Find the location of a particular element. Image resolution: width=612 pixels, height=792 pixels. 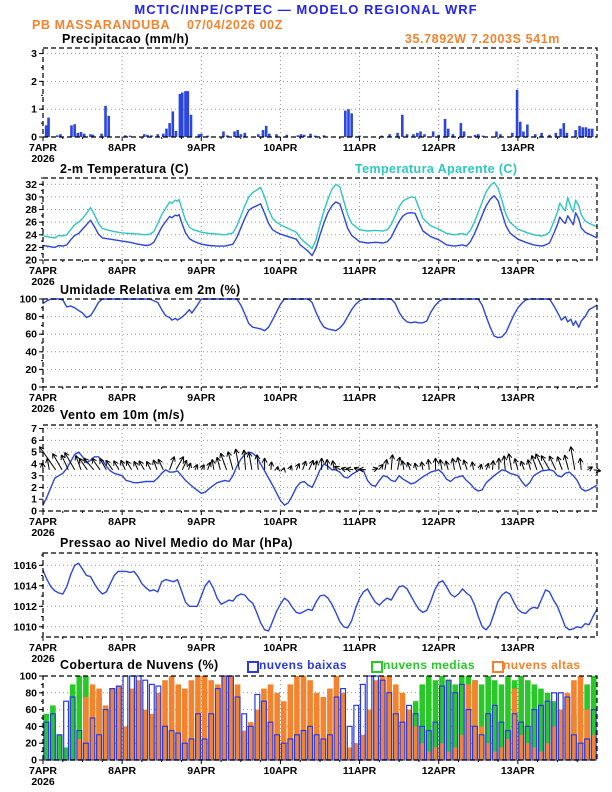

panel-title-humidity: Umidade Relativa em 2m (%) is located at coordinates (150, 290).